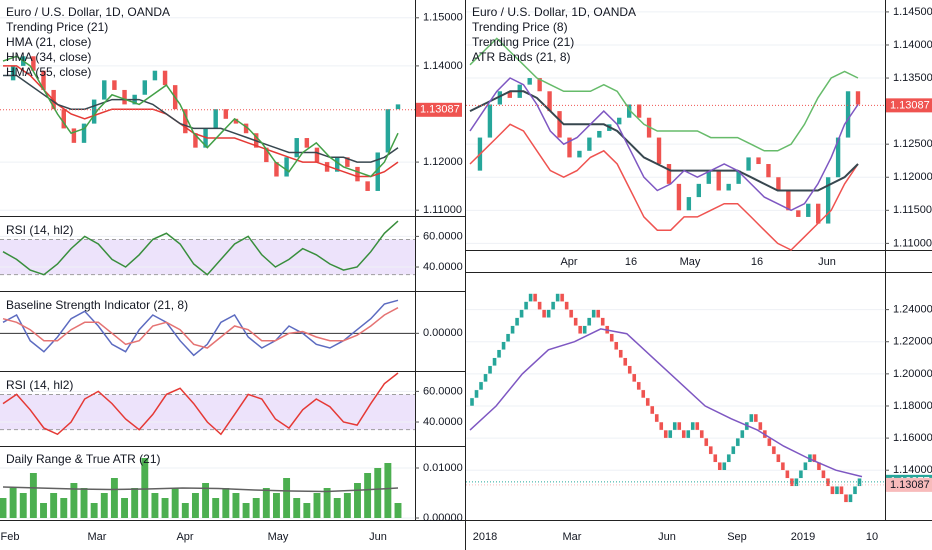 The image size is (932, 550). I want to click on y-tick-label: 1.11000, so click(442, 210).